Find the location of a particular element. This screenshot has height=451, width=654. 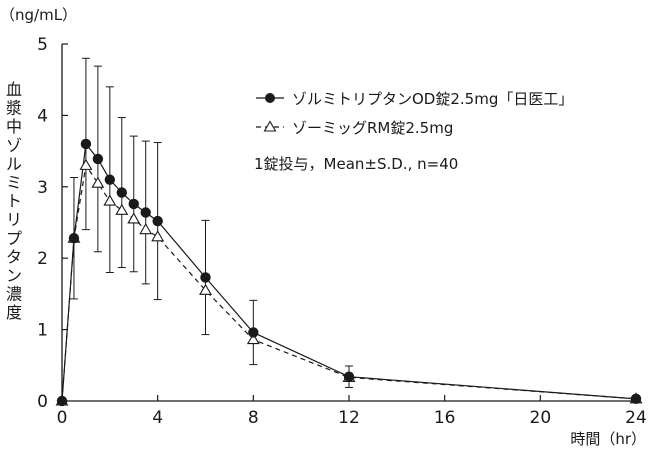

y-tick-label: 1 is located at coordinates (42, 331).